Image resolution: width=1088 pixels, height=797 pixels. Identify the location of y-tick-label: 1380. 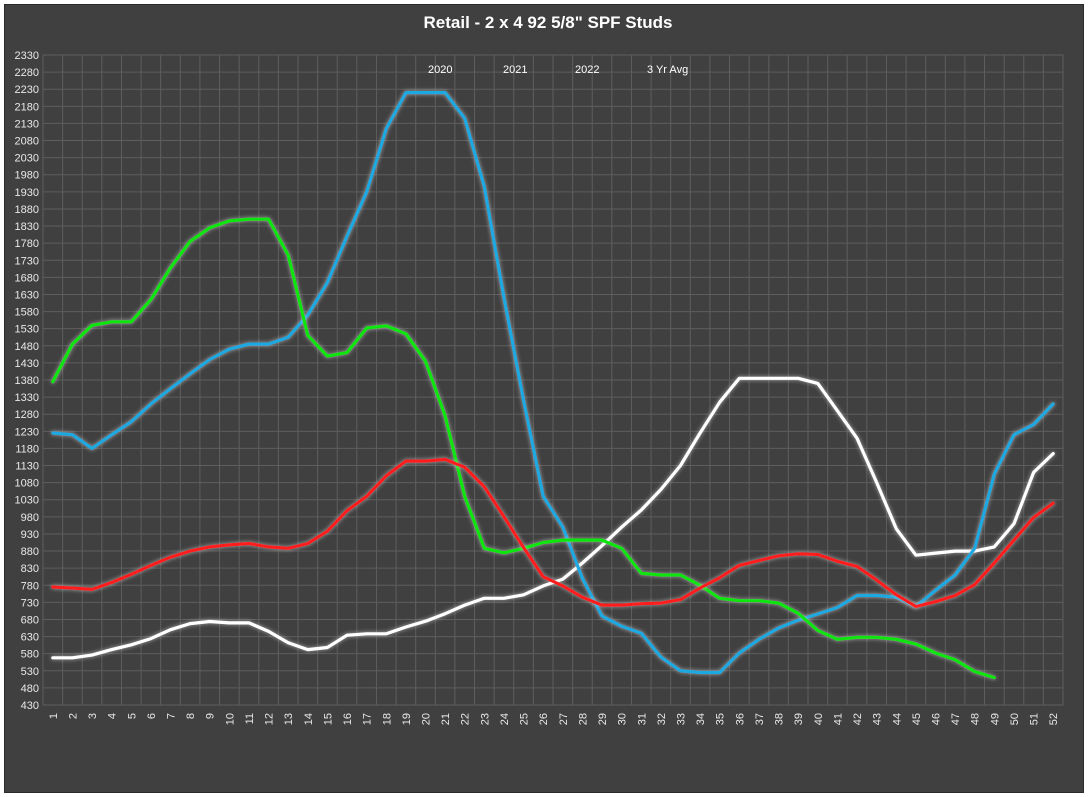
(27, 381).